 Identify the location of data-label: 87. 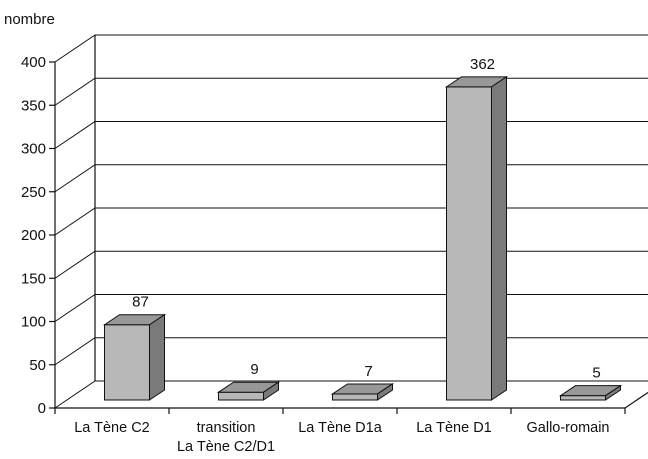
(140, 302).